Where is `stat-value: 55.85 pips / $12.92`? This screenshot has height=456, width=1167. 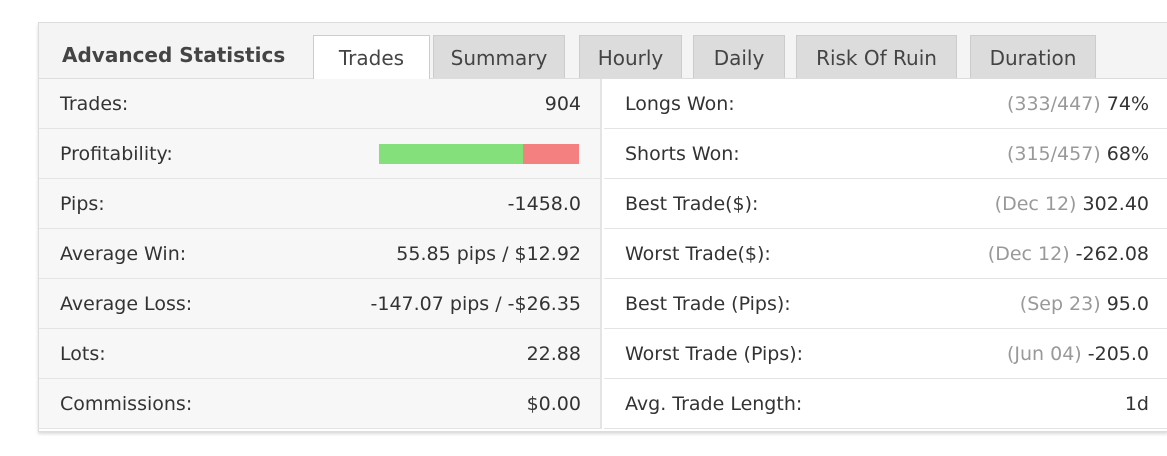 stat-value: 55.85 pips / $12.92 is located at coordinates (488, 254).